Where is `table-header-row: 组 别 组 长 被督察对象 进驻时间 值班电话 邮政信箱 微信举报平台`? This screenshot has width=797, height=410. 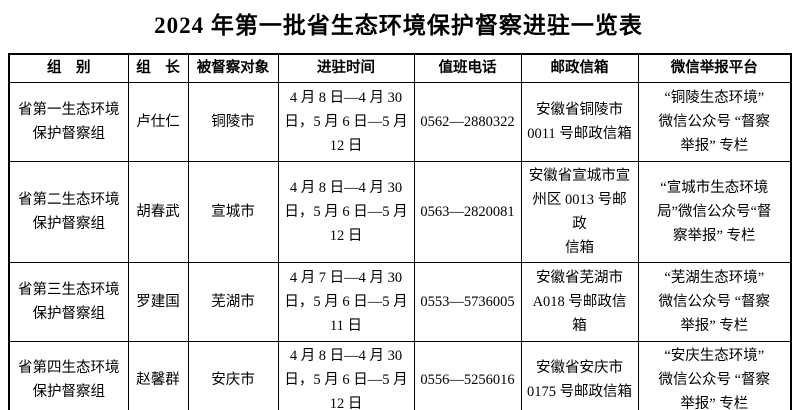
table-header-row: 组 别 组 长 被督察对象 进驻时间 值班电话 邮政信箱 微信举报平台 is located at coordinates (400, 68).